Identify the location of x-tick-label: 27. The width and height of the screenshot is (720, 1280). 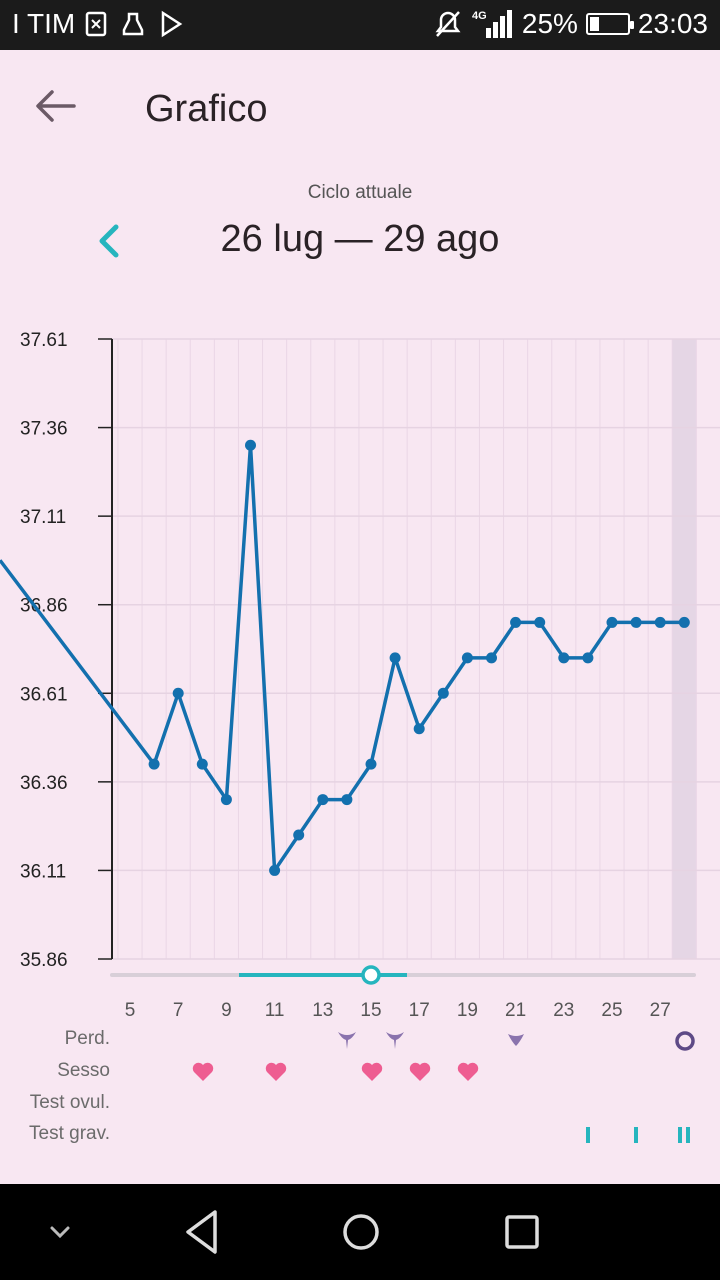
(660, 1010).